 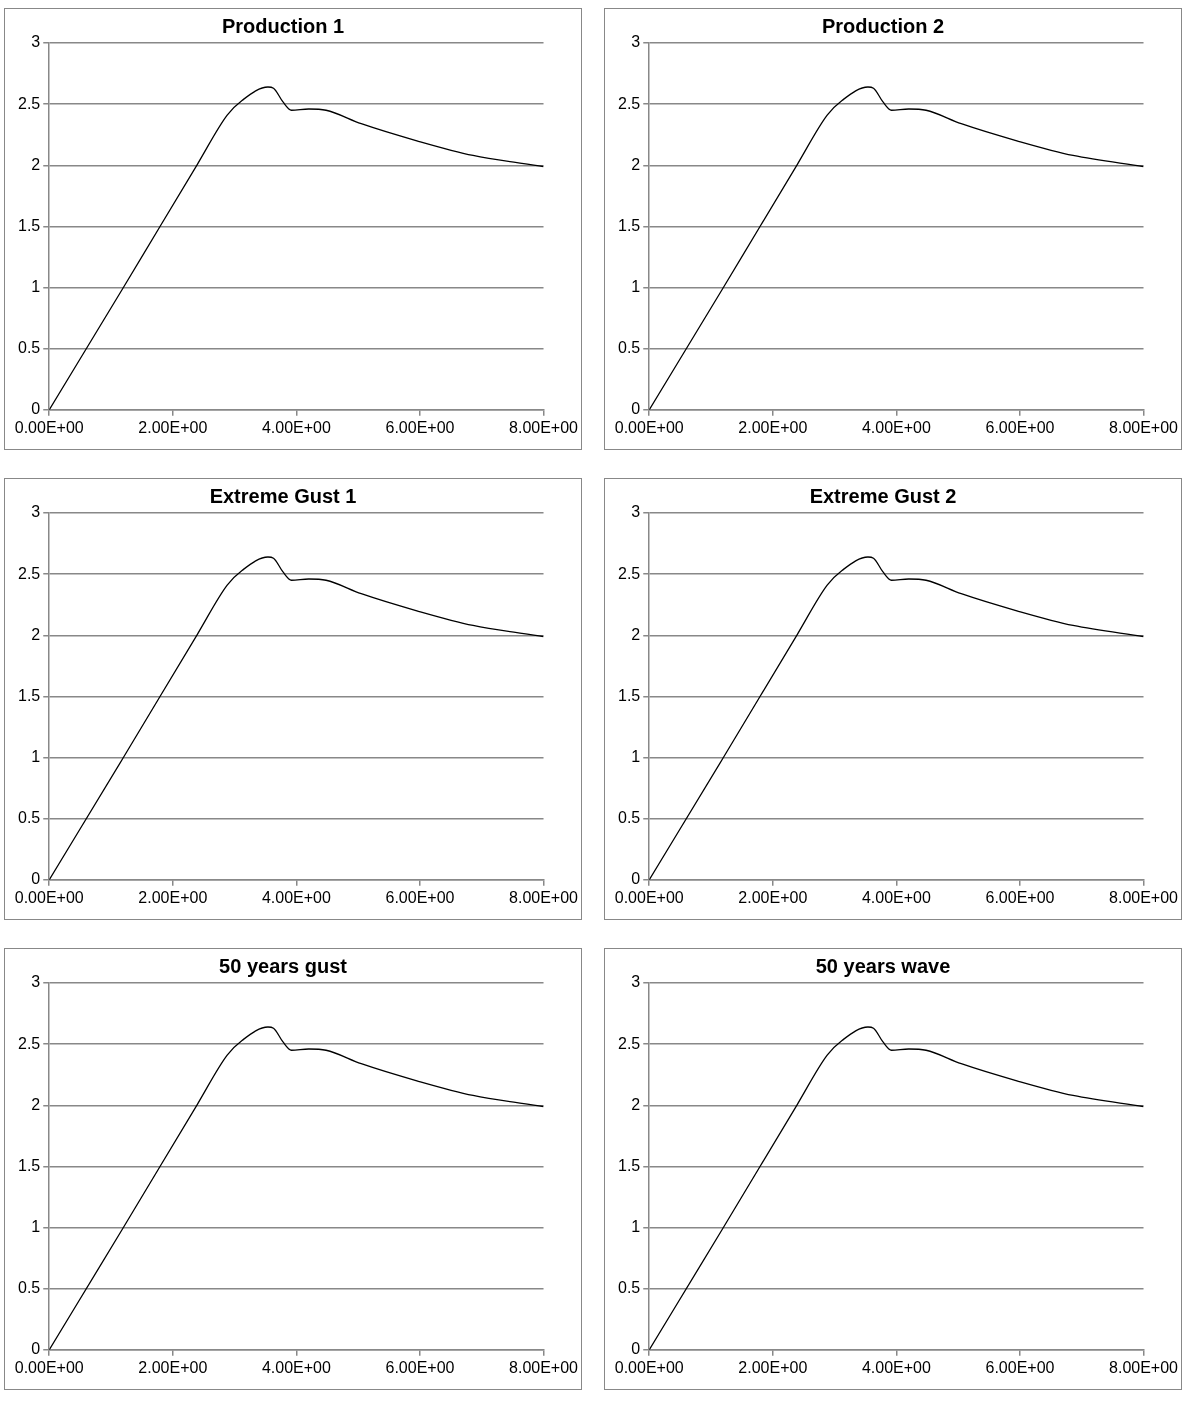 I want to click on chart-title: Extreme Gust 1, so click(x=283, y=495).